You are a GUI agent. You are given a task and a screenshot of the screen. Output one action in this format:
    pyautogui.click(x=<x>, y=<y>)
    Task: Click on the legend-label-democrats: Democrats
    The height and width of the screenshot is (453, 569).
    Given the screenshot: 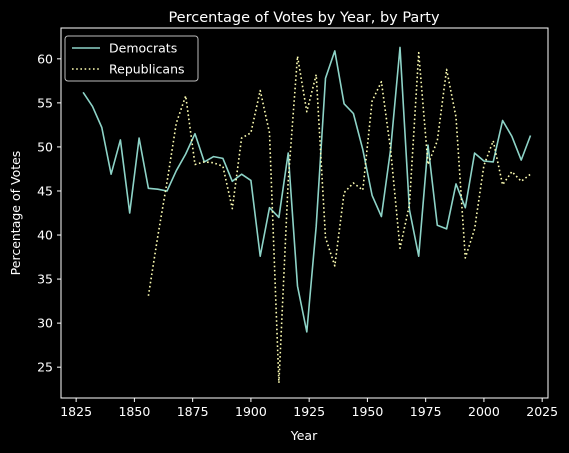 What is the action you would take?
    pyautogui.click(x=143, y=48)
    